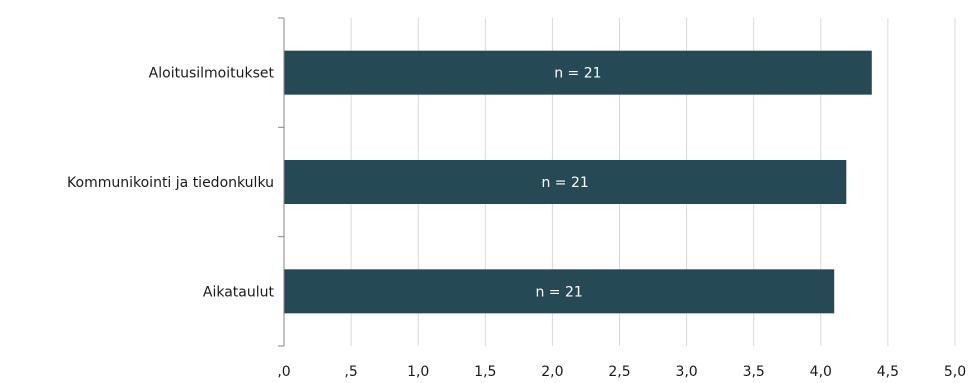 Image resolution: width=970 pixels, height=383 pixels. Describe the element at coordinates (239, 292) in the screenshot. I see `category-label: Aikataulut` at that location.